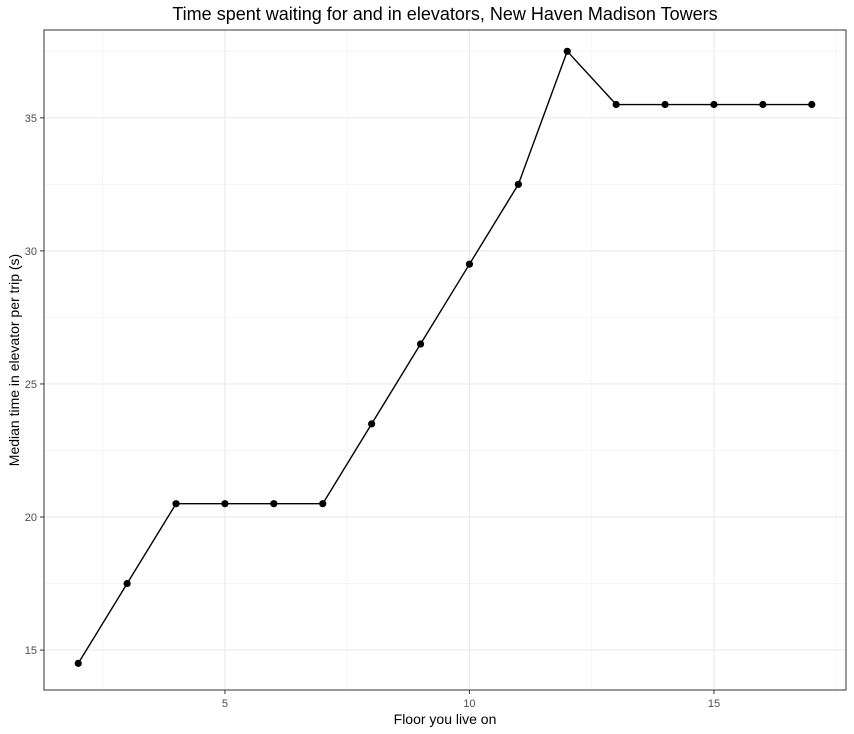 Image resolution: width=854 pixels, height=734 pixels. Describe the element at coordinates (31, 385) in the screenshot. I see `y-tick-label: 25` at that location.